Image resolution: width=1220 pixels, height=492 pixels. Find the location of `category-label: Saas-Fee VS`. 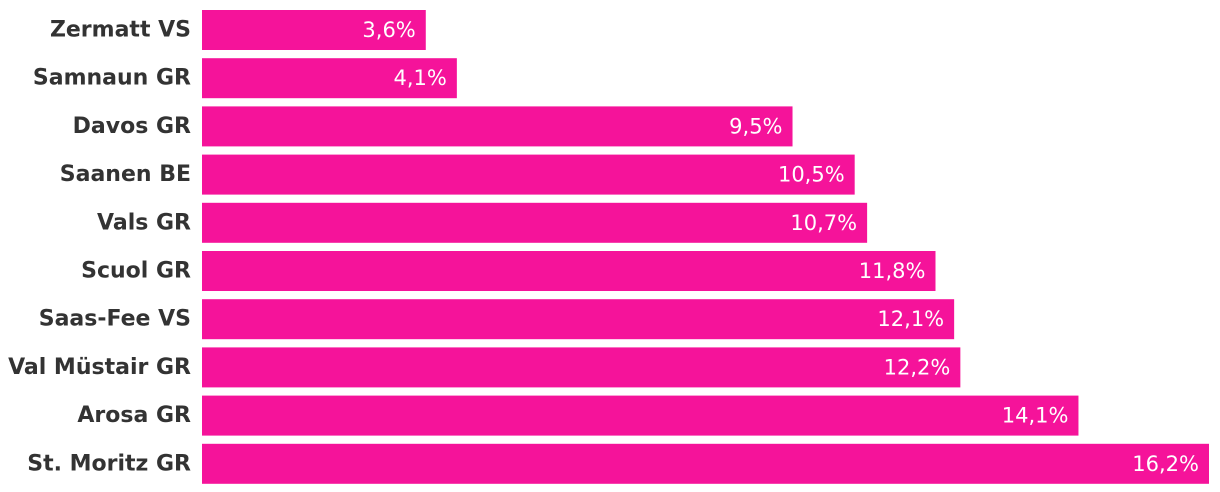

category-label: Saas-Fee VS is located at coordinates (115, 319).